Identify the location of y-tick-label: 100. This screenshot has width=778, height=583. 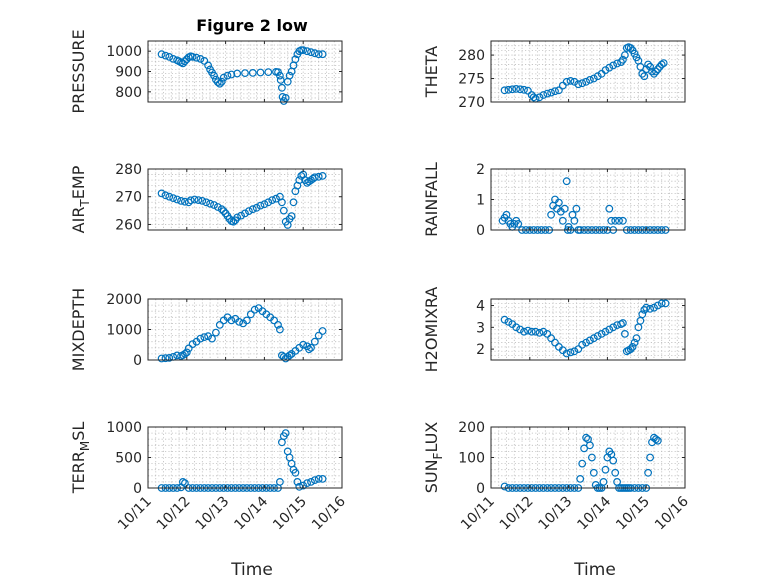
(471, 459).